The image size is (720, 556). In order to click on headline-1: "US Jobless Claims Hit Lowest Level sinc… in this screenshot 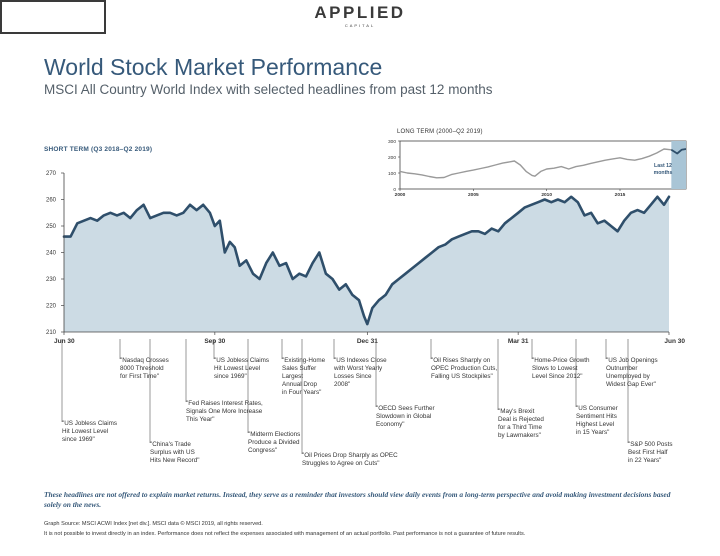, I will do `click(90, 431)`.